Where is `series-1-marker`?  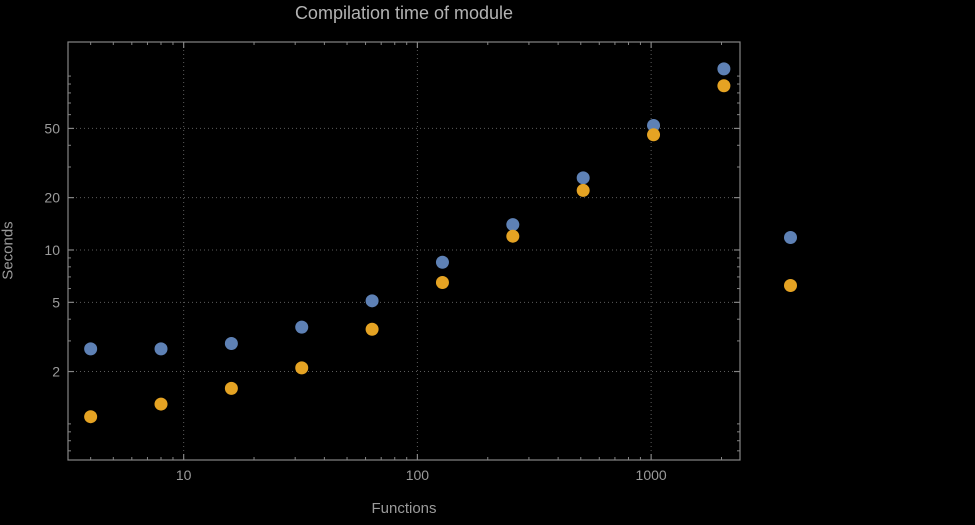
series-1-marker is located at coordinates (790, 237).